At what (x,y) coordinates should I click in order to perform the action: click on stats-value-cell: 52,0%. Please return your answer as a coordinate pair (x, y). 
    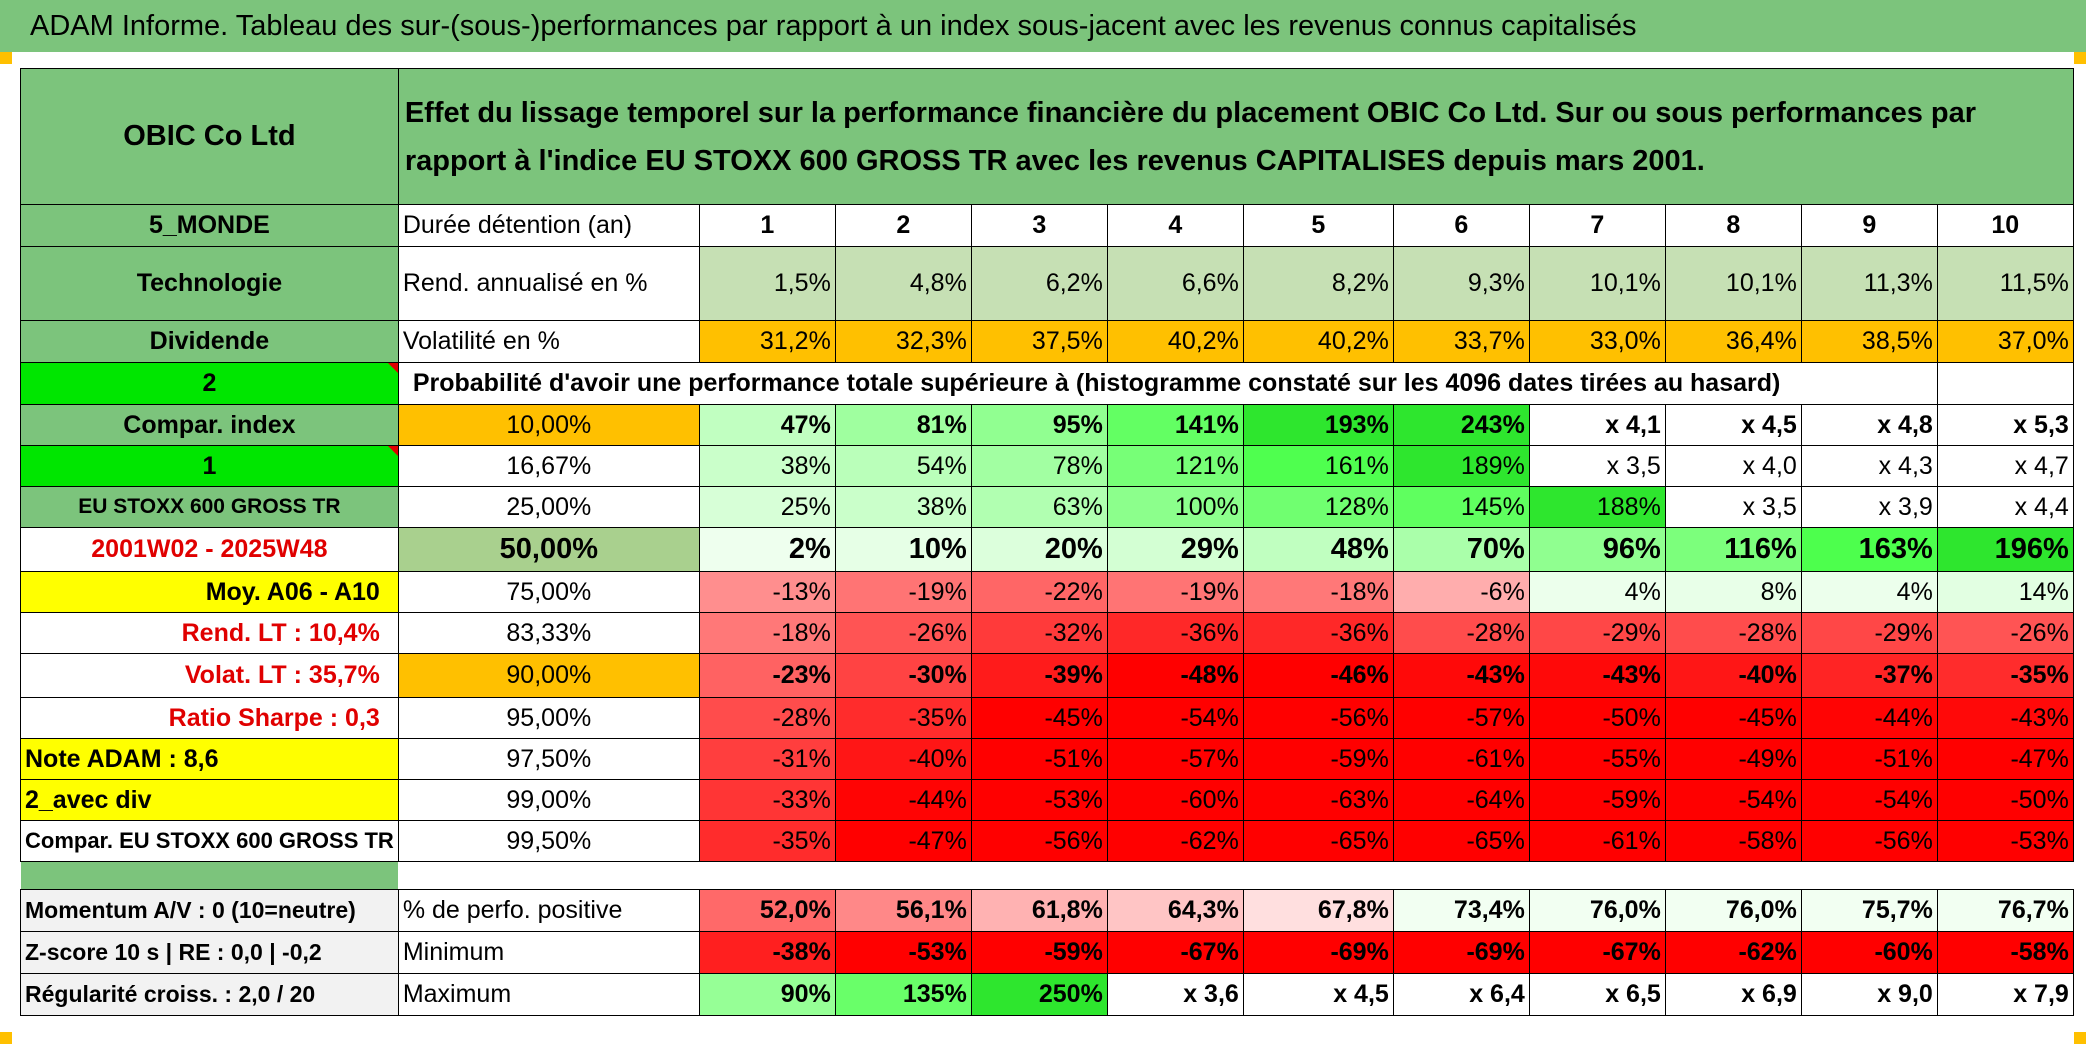
    Looking at the image, I should click on (767, 910).